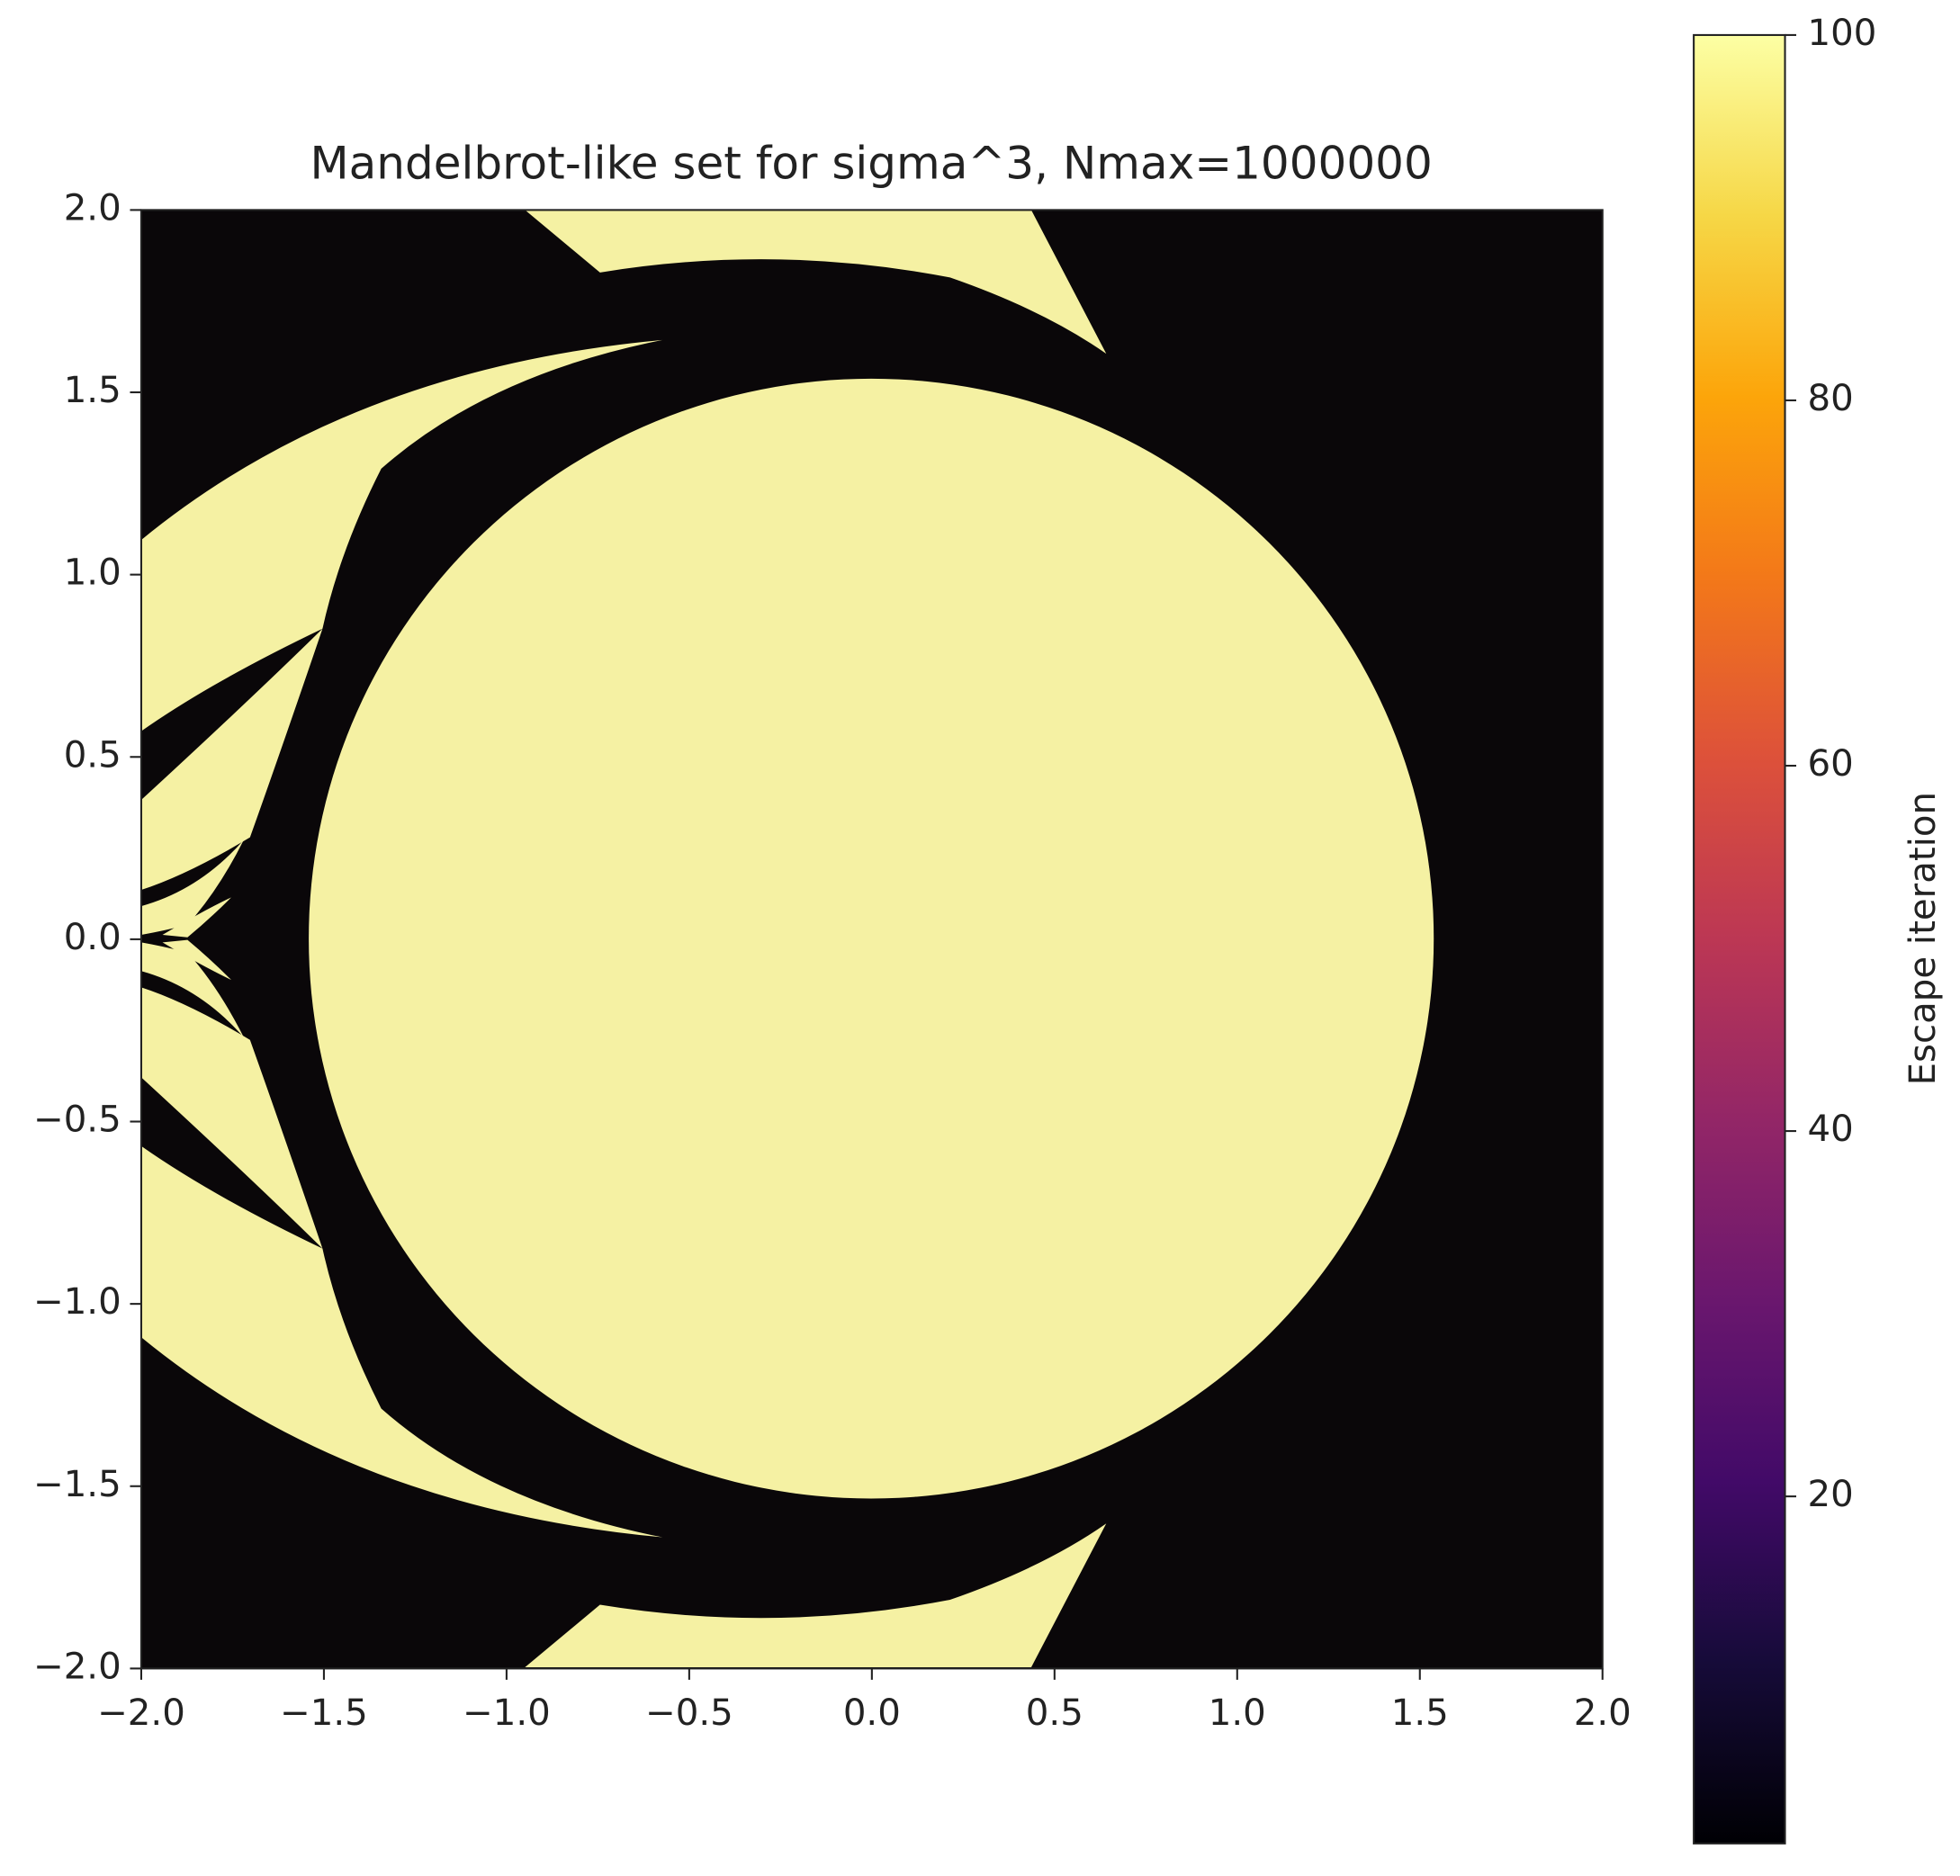 This screenshot has height=1876, width=1960. Describe the element at coordinates (92, 390) in the screenshot. I see `y-tick-label: 1.5` at that location.